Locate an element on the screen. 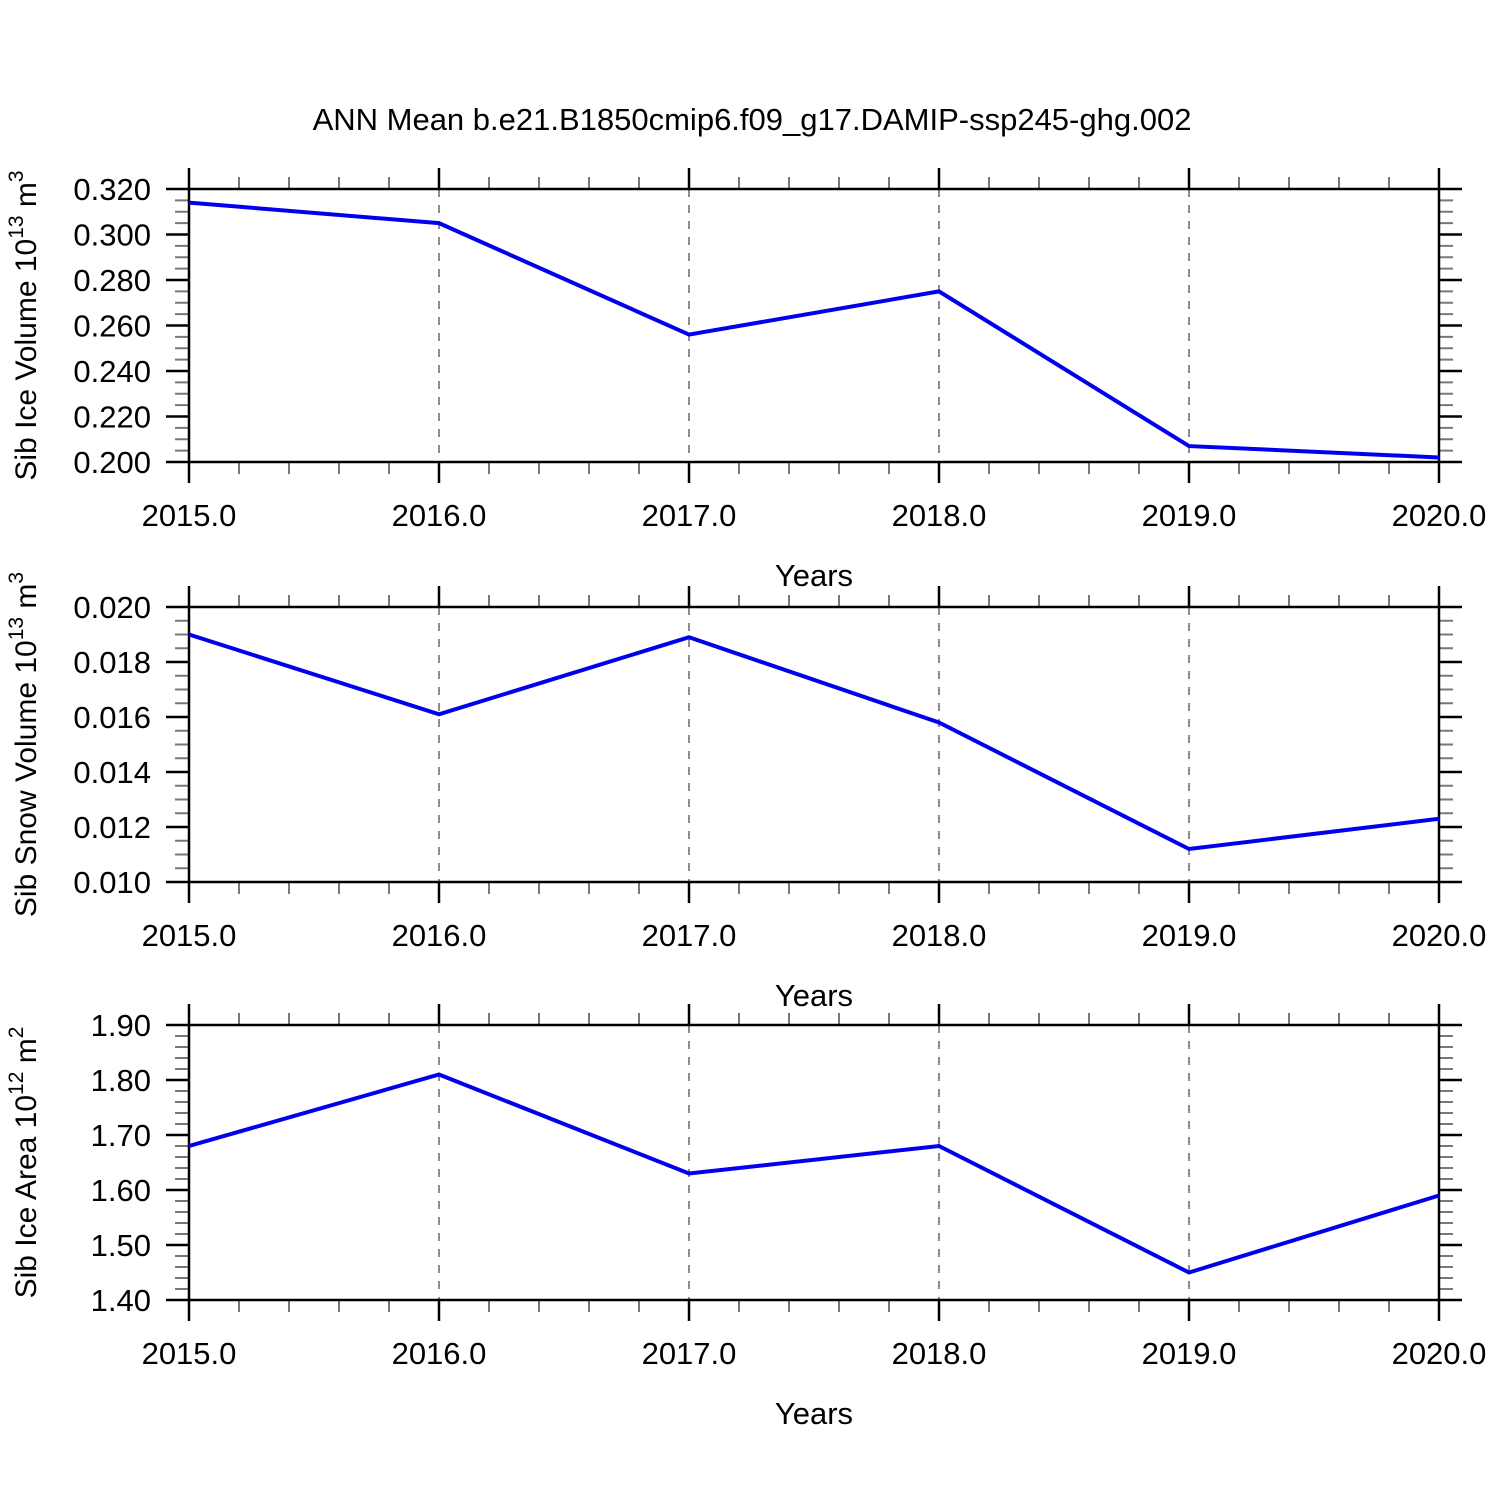  y-tick-label: 1.70 is located at coordinates (121, 1135).